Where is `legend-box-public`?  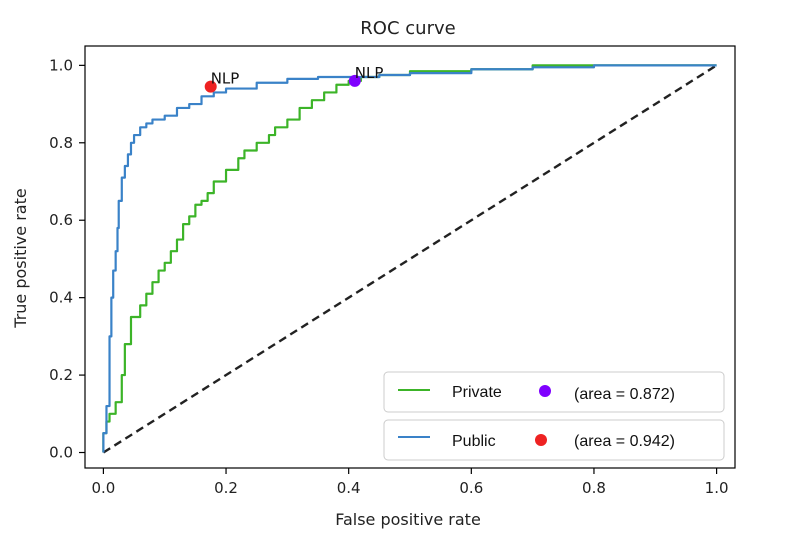 legend-box-public is located at coordinates (554, 440).